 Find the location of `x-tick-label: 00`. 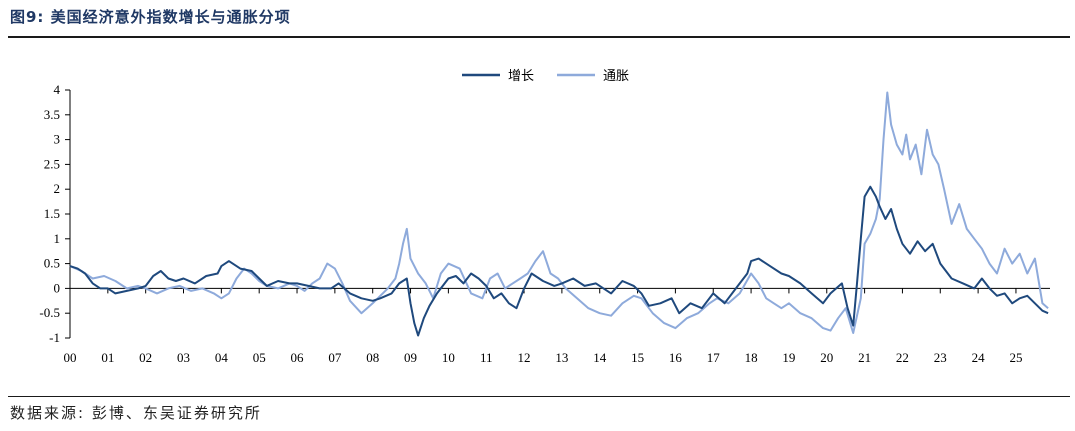

x-tick-label: 00 is located at coordinates (70, 357).